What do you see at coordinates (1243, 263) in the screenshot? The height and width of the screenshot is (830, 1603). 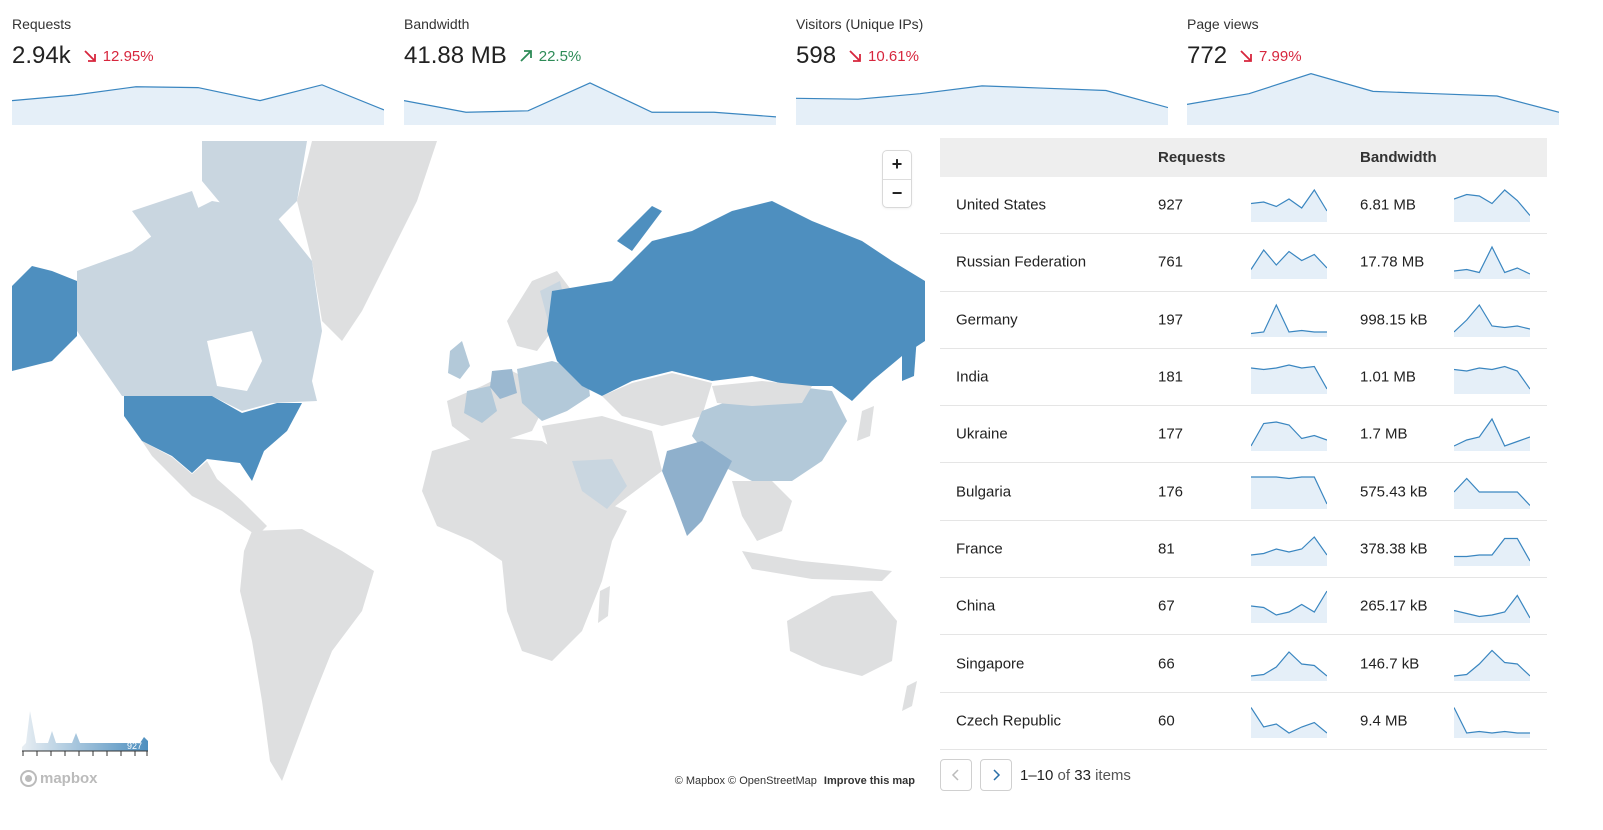 I see `table-row: Russian Federation 761 17.78 MB` at bounding box center [1243, 263].